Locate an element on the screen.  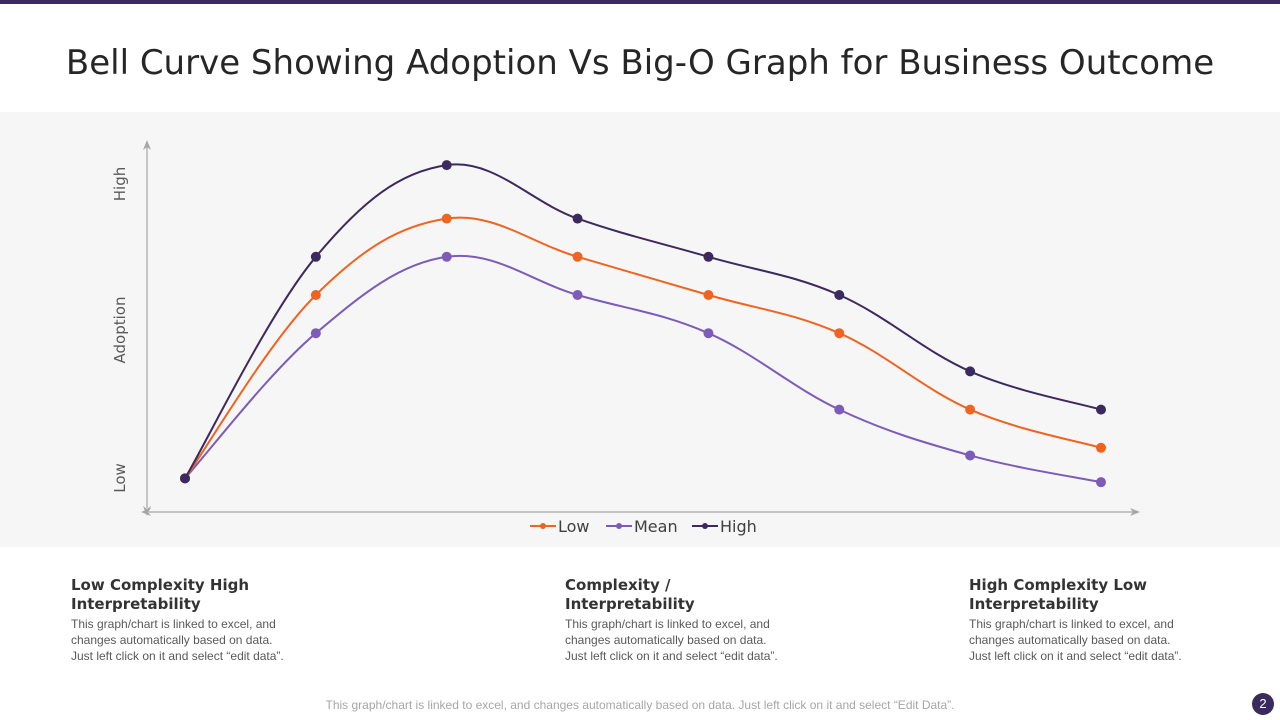
y-axis-title: Adoption is located at coordinates (120, 330).